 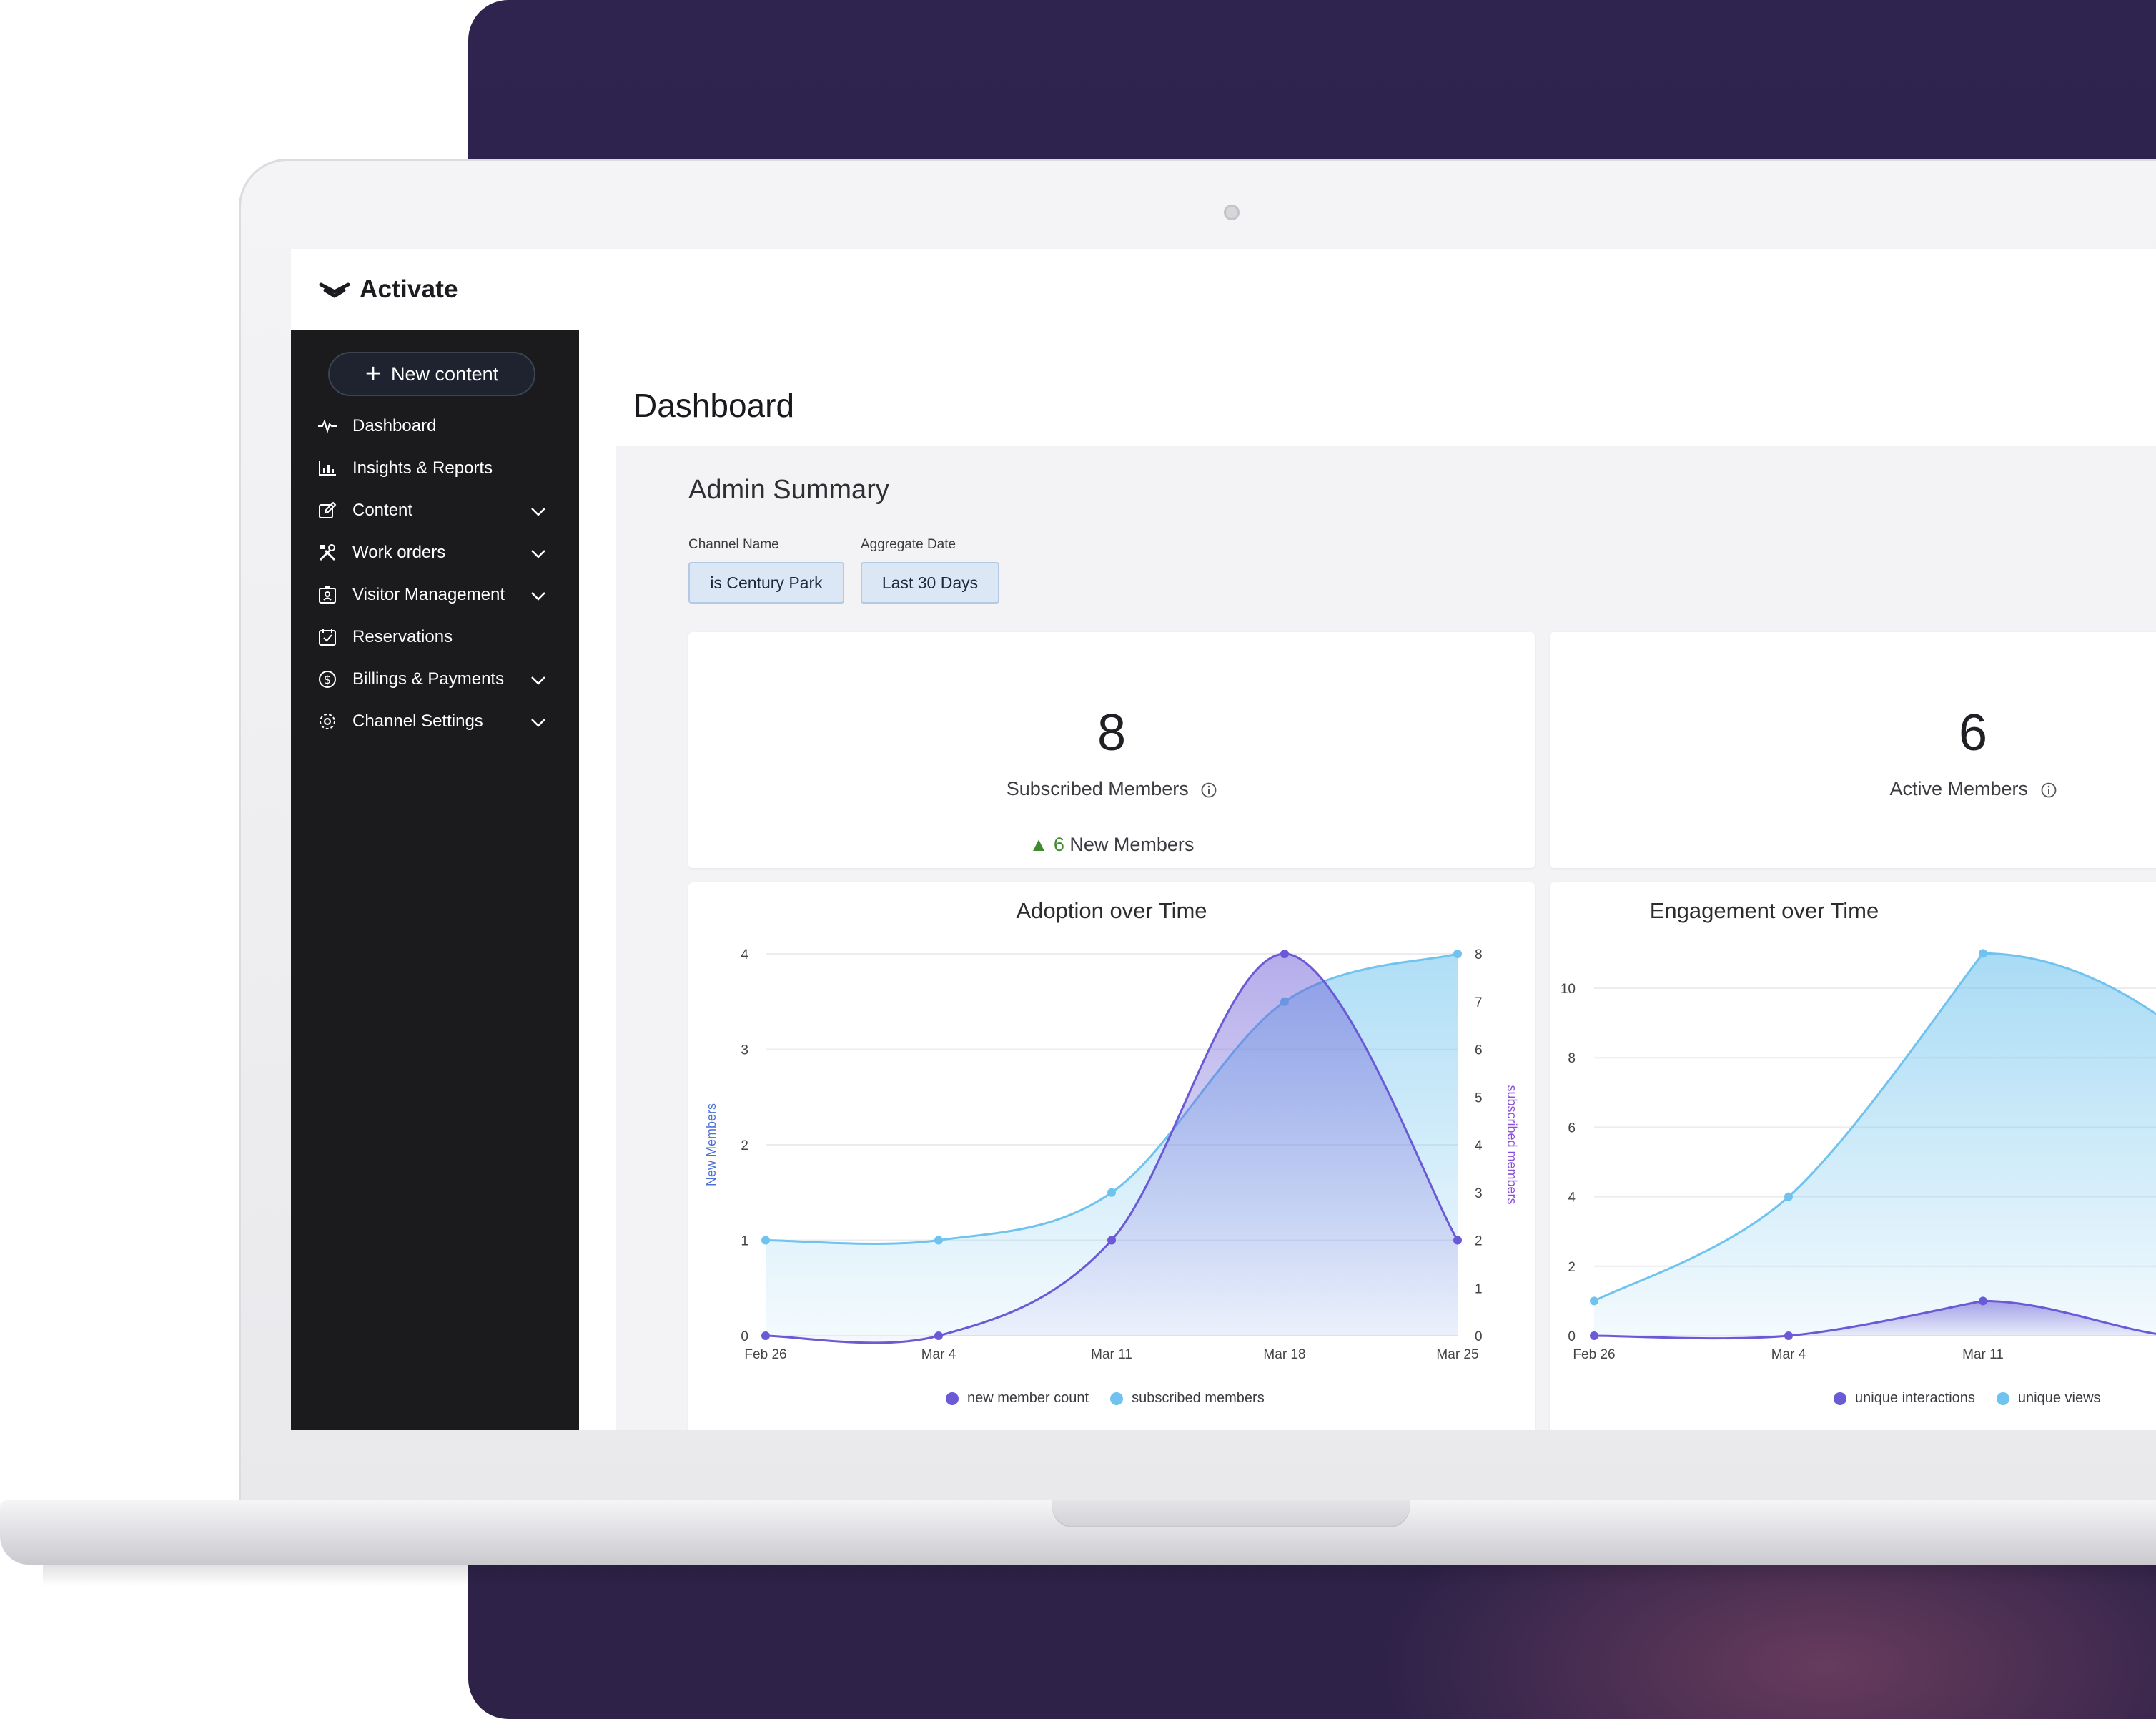 I want to click on sidebar-item-work-orders: Work orders, so click(x=435, y=552).